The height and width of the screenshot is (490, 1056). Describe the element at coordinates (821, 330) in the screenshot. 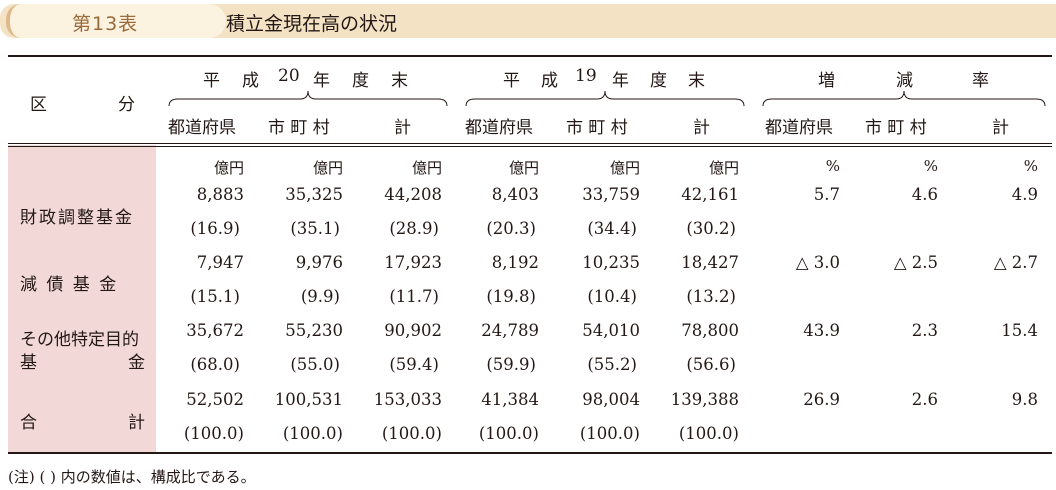

I see `rate-cell: 43.9` at that location.